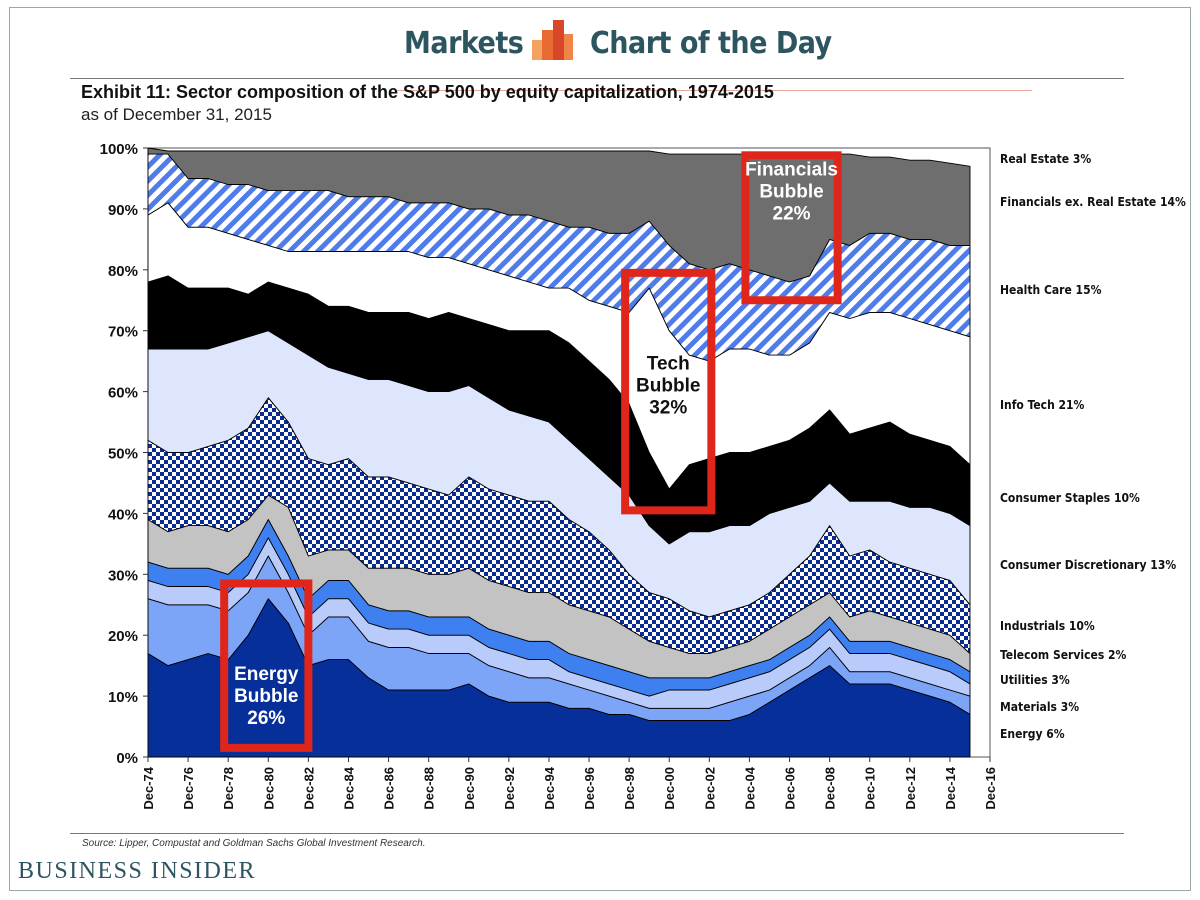  Describe the element at coordinates (148, 787) in the screenshot. I see `x-tick-label: Dec-74` at that location.